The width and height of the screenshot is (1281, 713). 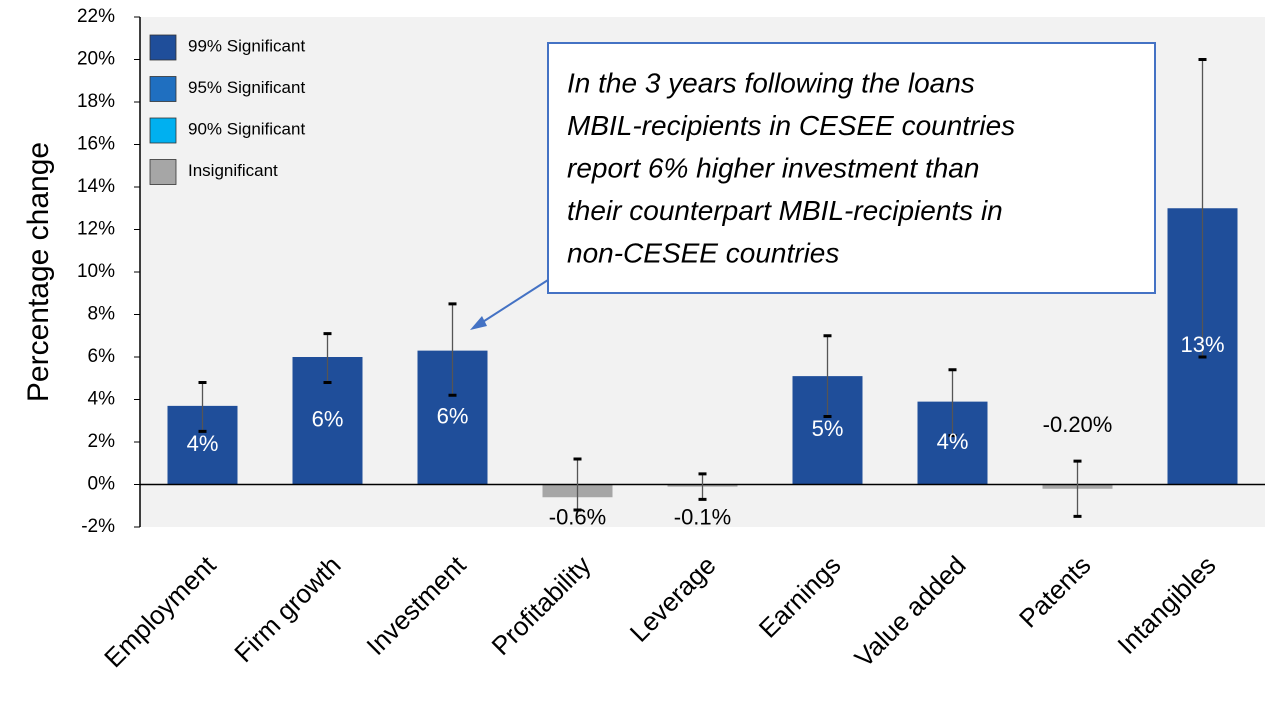 I want to click on y-tick-label: 6%, so click(x=102, y=356).